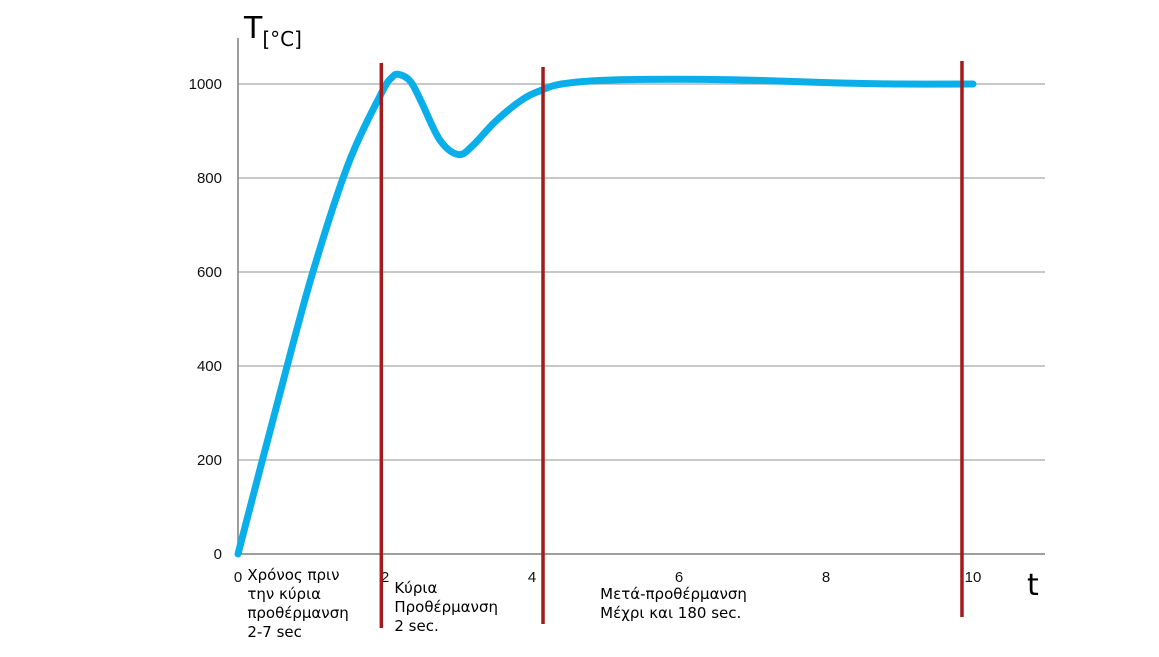 The height and width of the screenshot is (657, 1159). I want to click on x-axis-title: t, so click(1033, 585).